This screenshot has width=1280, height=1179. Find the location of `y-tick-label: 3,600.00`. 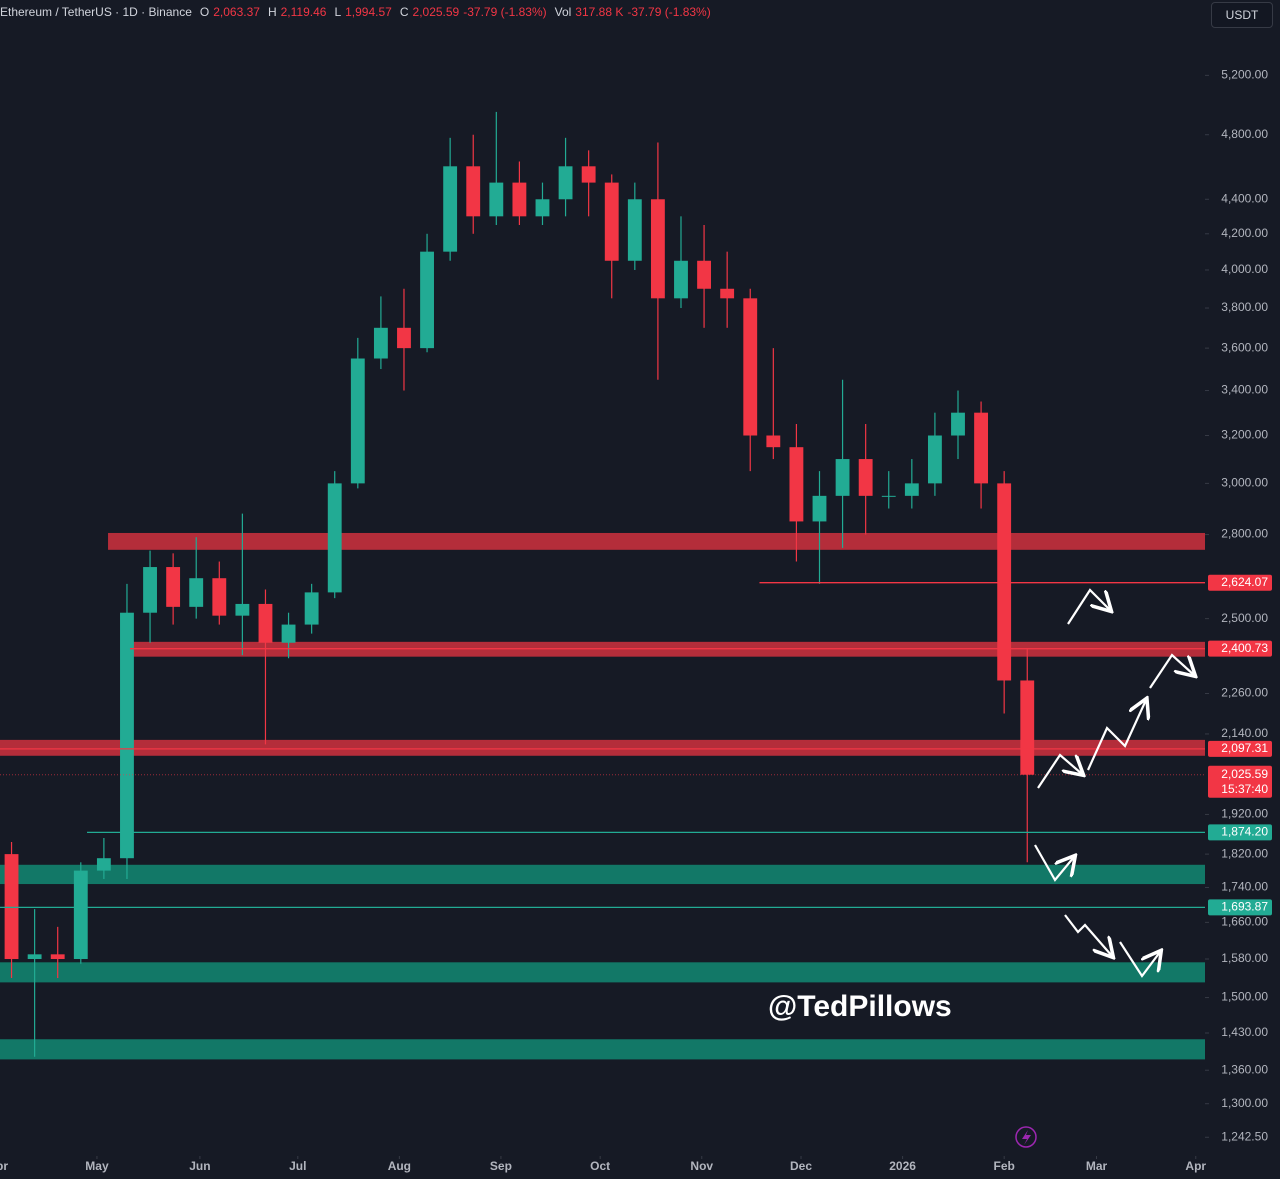

y-tick-label: 3,600.00 is located at coordinates (1244, 347).